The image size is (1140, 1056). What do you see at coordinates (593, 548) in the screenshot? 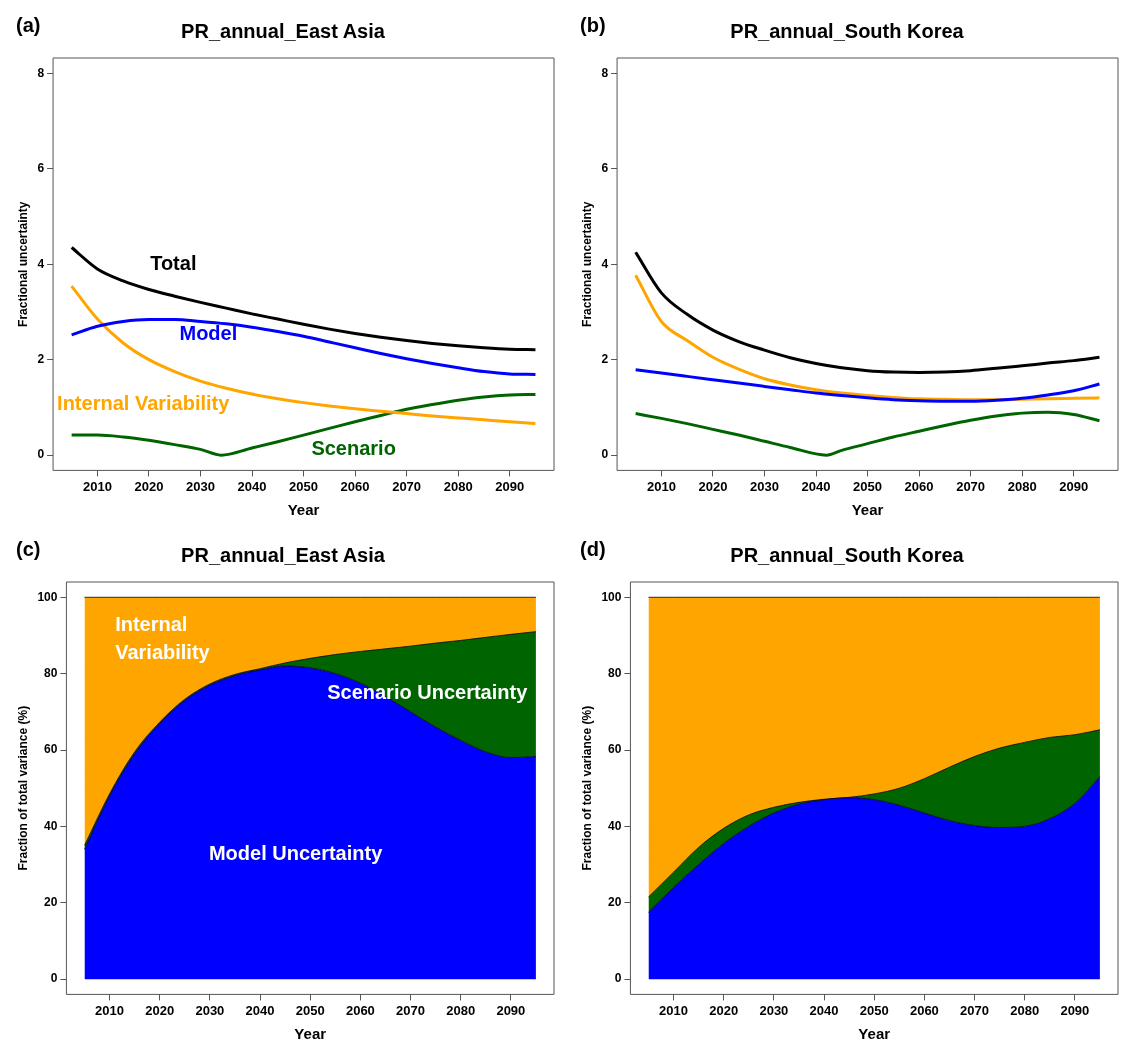
I see `text: (d)` at bounding box center [593, 548].